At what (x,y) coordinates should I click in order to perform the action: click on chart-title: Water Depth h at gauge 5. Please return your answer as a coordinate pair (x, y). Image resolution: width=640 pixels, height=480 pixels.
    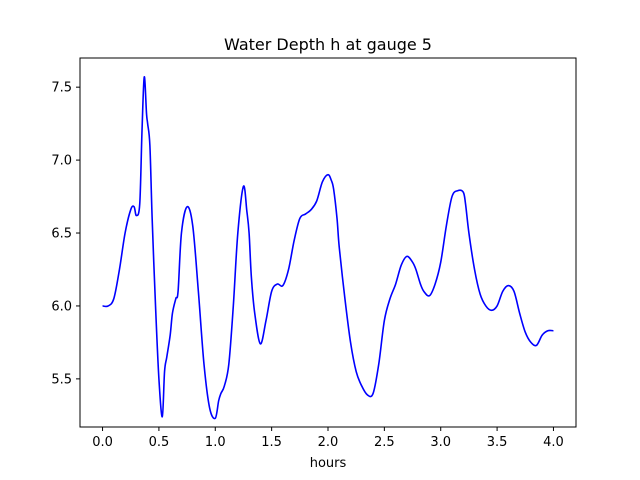
    Looking at the image, I should click on (328, 44).